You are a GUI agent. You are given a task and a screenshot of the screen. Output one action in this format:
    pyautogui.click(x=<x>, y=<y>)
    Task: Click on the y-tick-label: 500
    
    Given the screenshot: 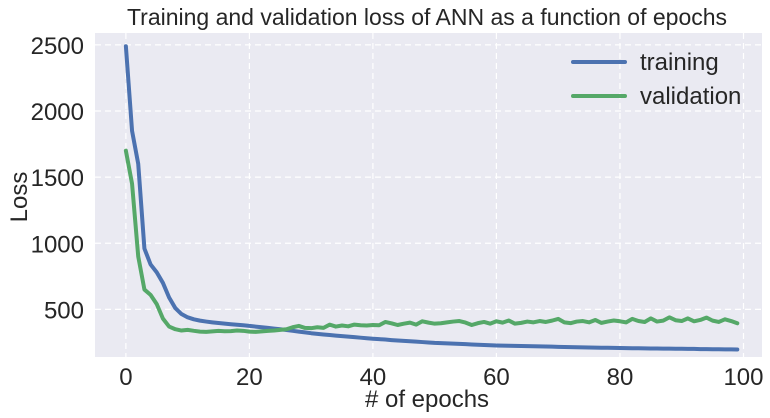 What is the action you would take?
    pyautogui.click(x=64, y=310)
    